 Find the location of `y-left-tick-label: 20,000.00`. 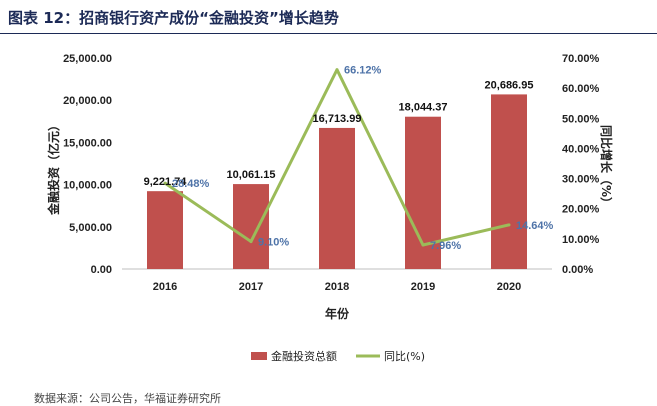

y-left-tick-label: 20,000.00 is located at coordinates (87, 101).